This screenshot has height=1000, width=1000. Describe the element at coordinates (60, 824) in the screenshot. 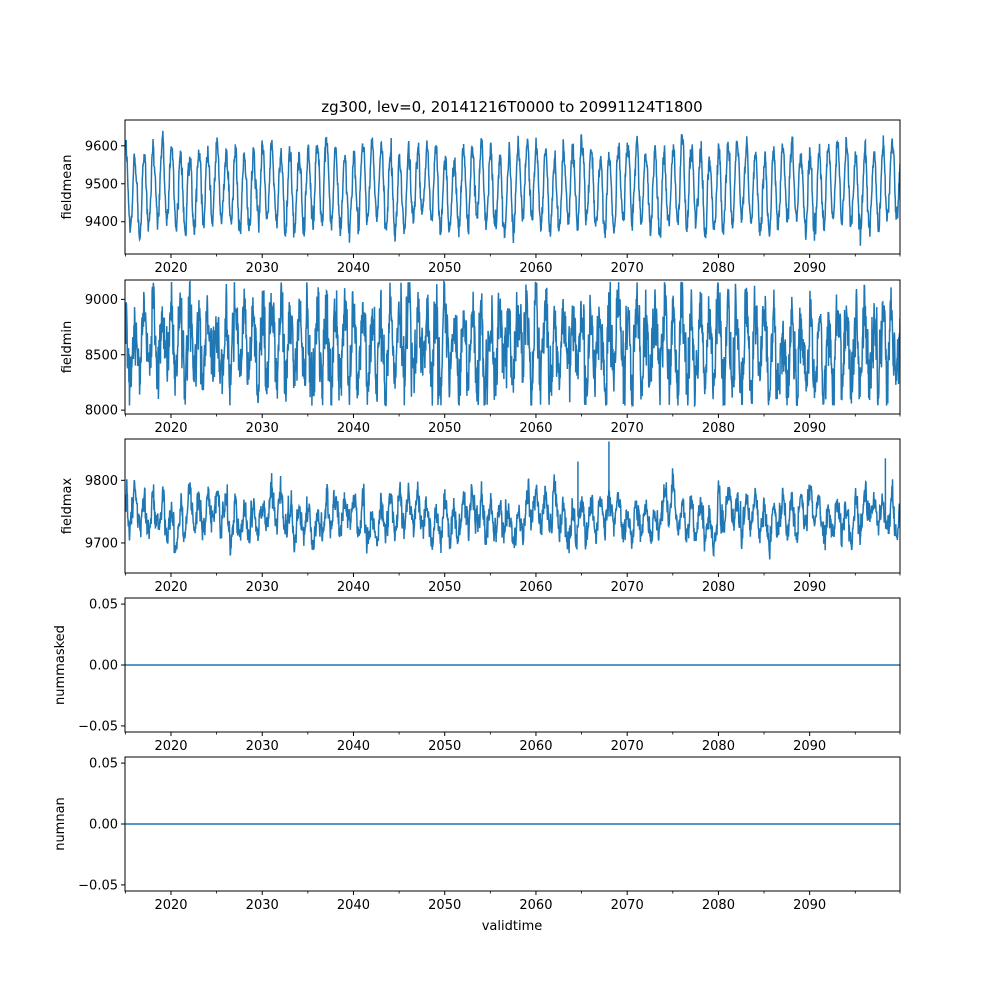

I see `y-axis-label-numnan: numnan` at that location.